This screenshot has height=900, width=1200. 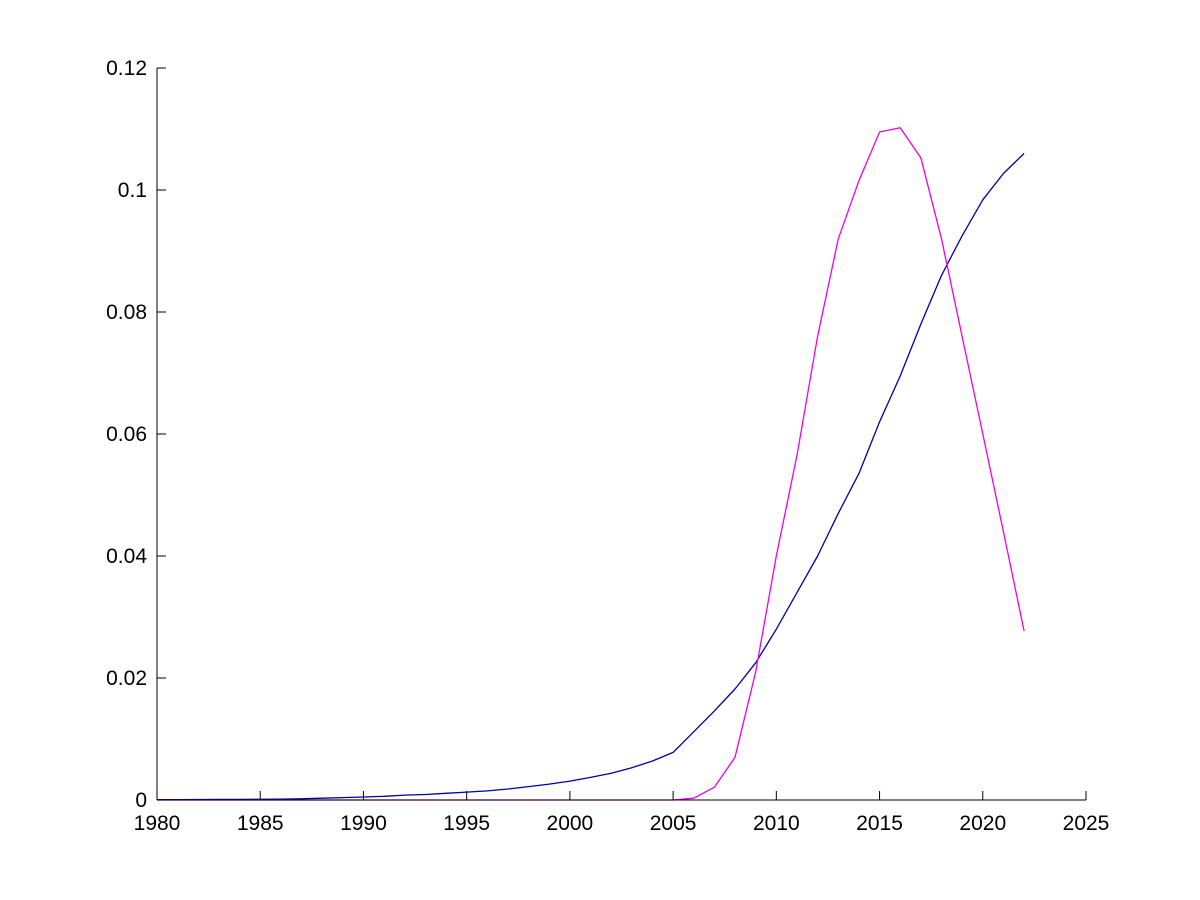 What do you see at coordinates (570, 823) in the screenshot?
I see `x-tick-label: 2000` at bounding box center [570, 823].